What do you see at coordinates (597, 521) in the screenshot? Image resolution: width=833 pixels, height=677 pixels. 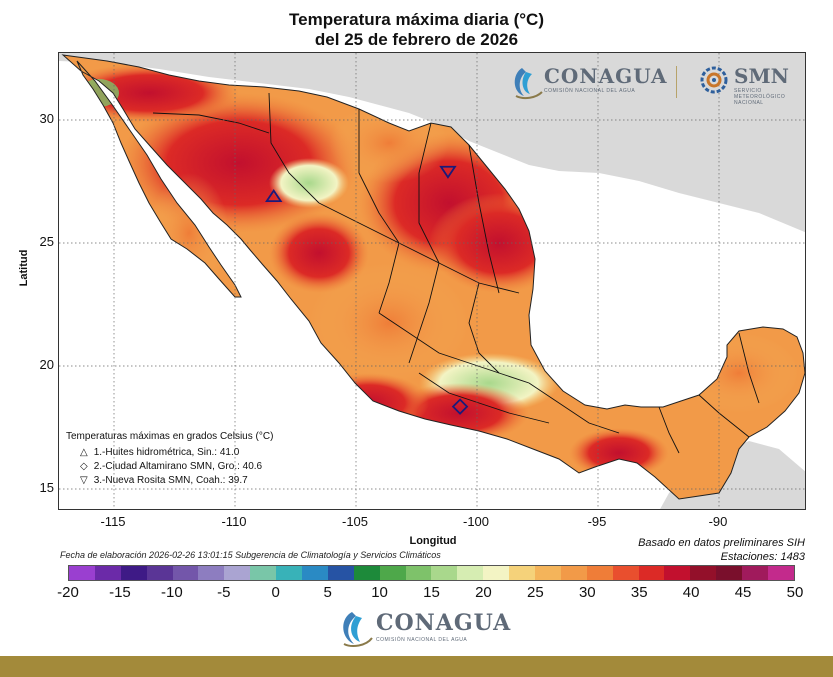 I see `xtick-label: -95` at bounding box center [597, 521].